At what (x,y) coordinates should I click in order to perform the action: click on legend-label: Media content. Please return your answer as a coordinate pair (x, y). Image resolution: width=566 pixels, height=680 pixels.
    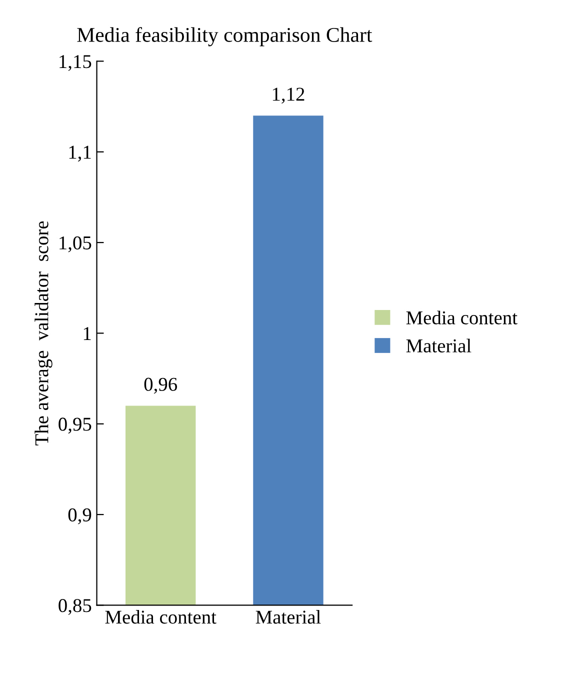
    Looking at the image, I should click on (462, 317).